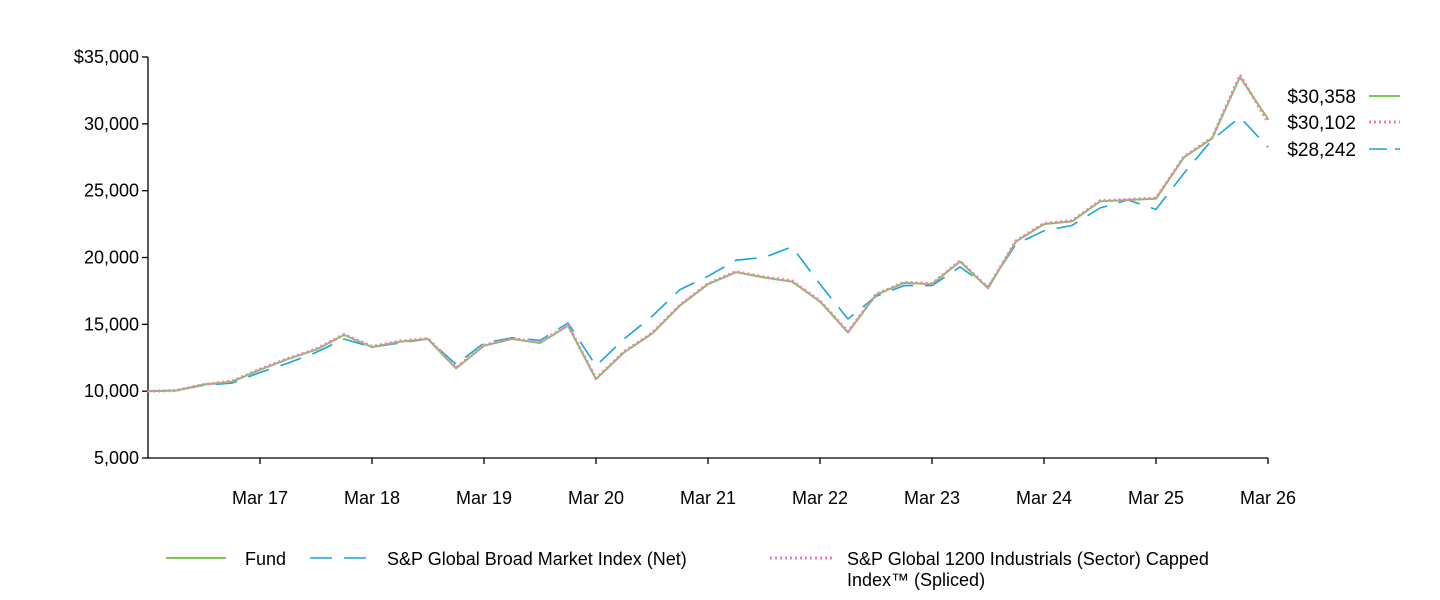 This screenshot has width=1440, height=600. What do you see at coordinates (916, 580) in the screenshot?
I see `legend-label: Index™ (Spliced)` at bounding box center [916, 580].